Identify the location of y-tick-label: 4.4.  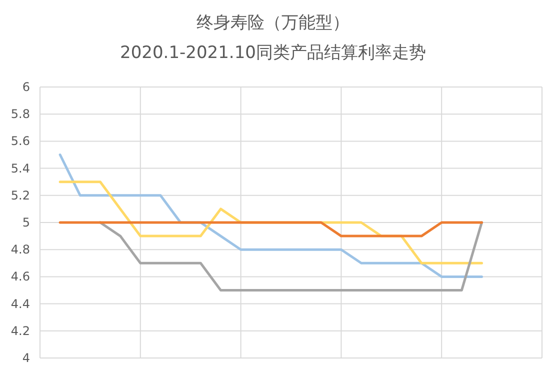
(20, 303).